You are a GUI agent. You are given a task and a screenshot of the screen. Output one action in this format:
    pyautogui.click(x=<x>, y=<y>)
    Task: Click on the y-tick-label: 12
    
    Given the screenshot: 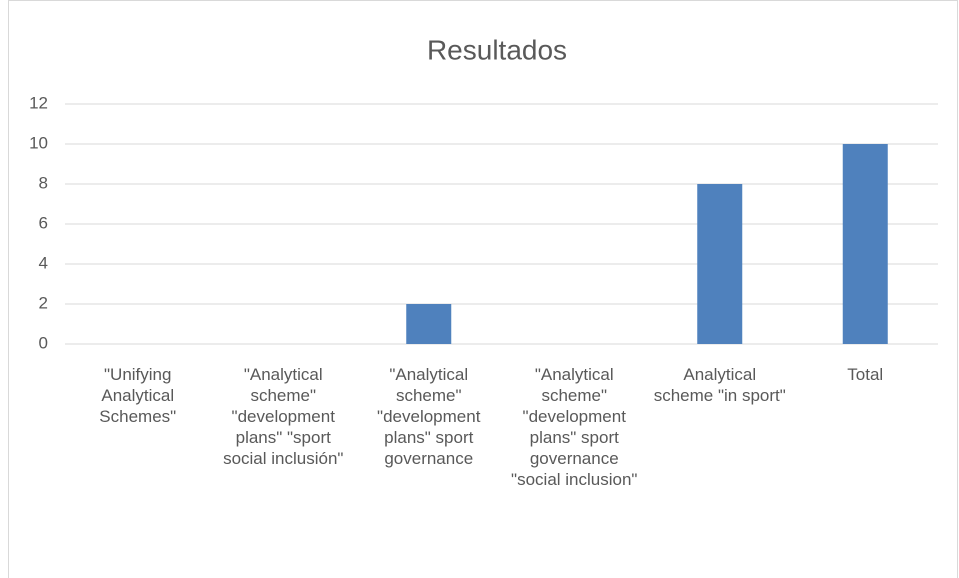 What is the action you would take?
    pyautogui.click(x=38, y=102)
    